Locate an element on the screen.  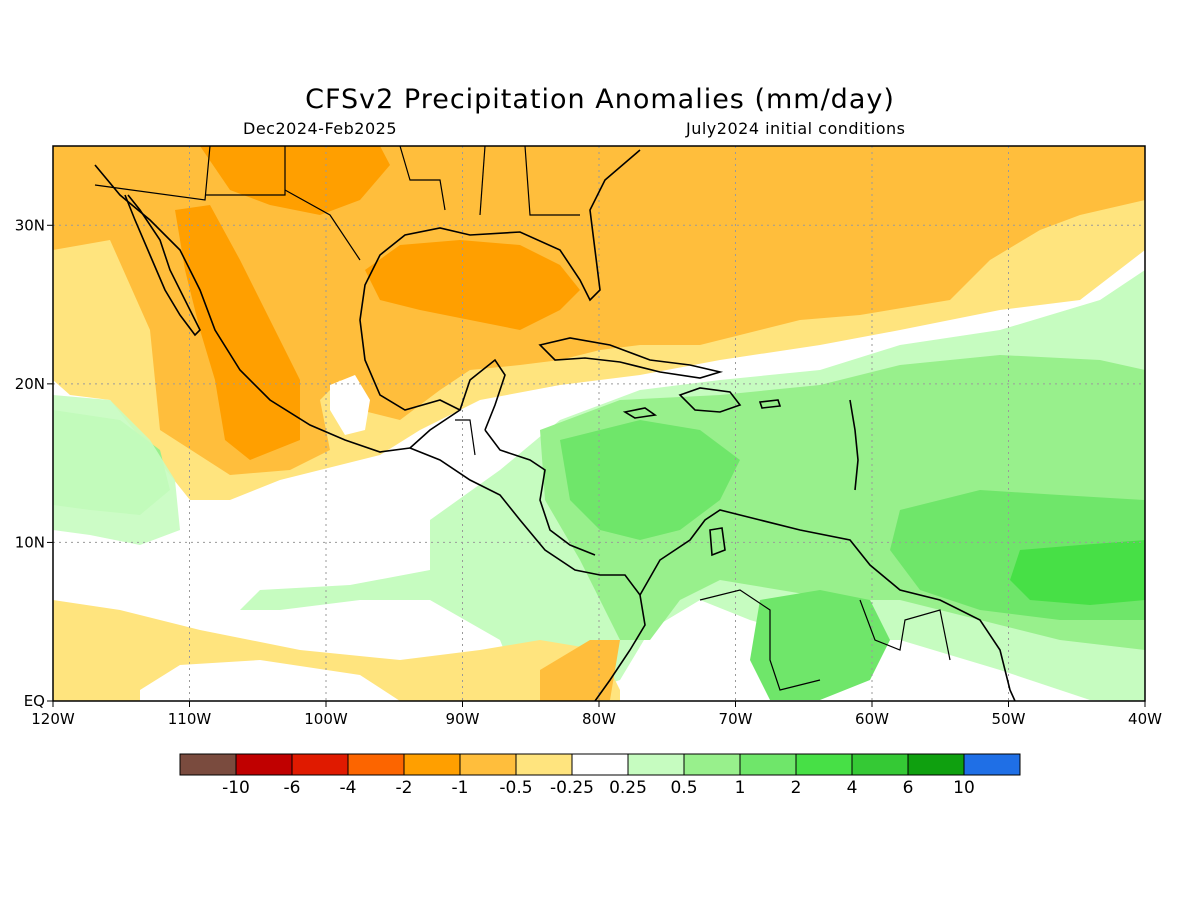
forecast-period: Dec2024-Feb2025 is located at coordinates (320, 128).